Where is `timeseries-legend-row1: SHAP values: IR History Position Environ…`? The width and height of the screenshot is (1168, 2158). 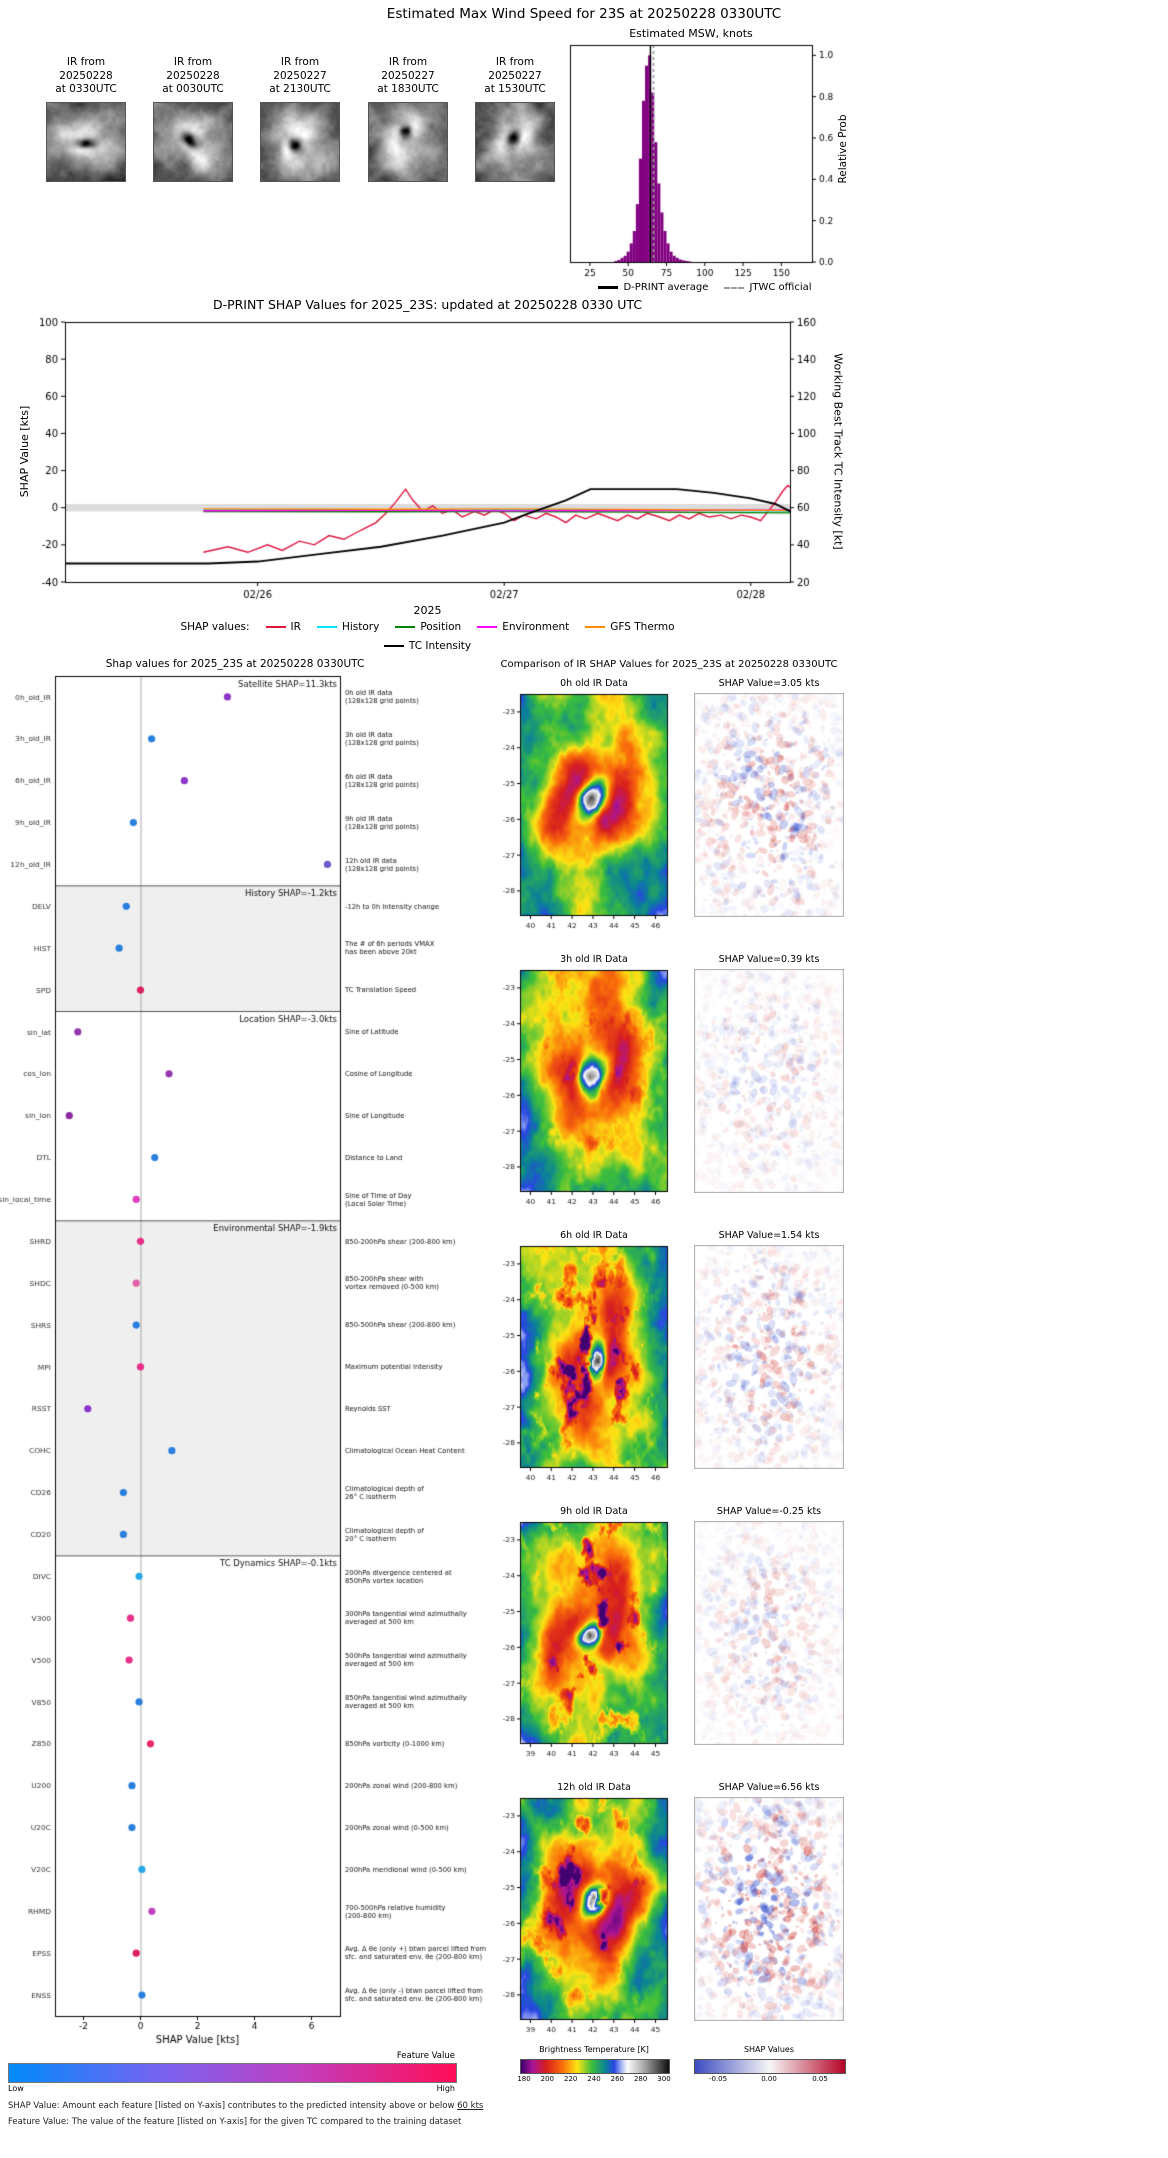 timeseries-legend-row1: SHAP values: IR History Position Environ… is located at coordinates (427, 627).